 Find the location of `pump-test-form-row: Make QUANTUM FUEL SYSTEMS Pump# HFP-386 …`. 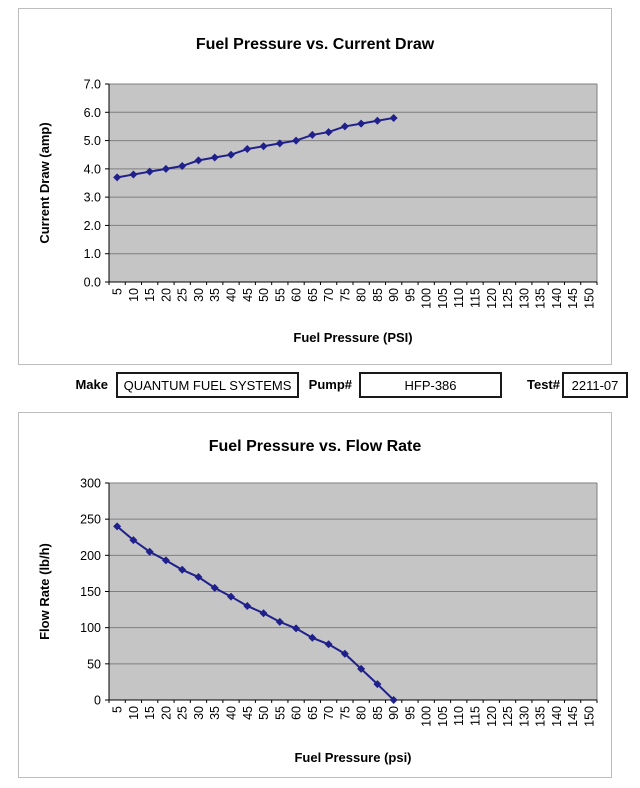

pump-test-form-row: Make QUANTUM FUEL SYSTEMS Pump# HFP-386 … is located at coordinates (320, 385).